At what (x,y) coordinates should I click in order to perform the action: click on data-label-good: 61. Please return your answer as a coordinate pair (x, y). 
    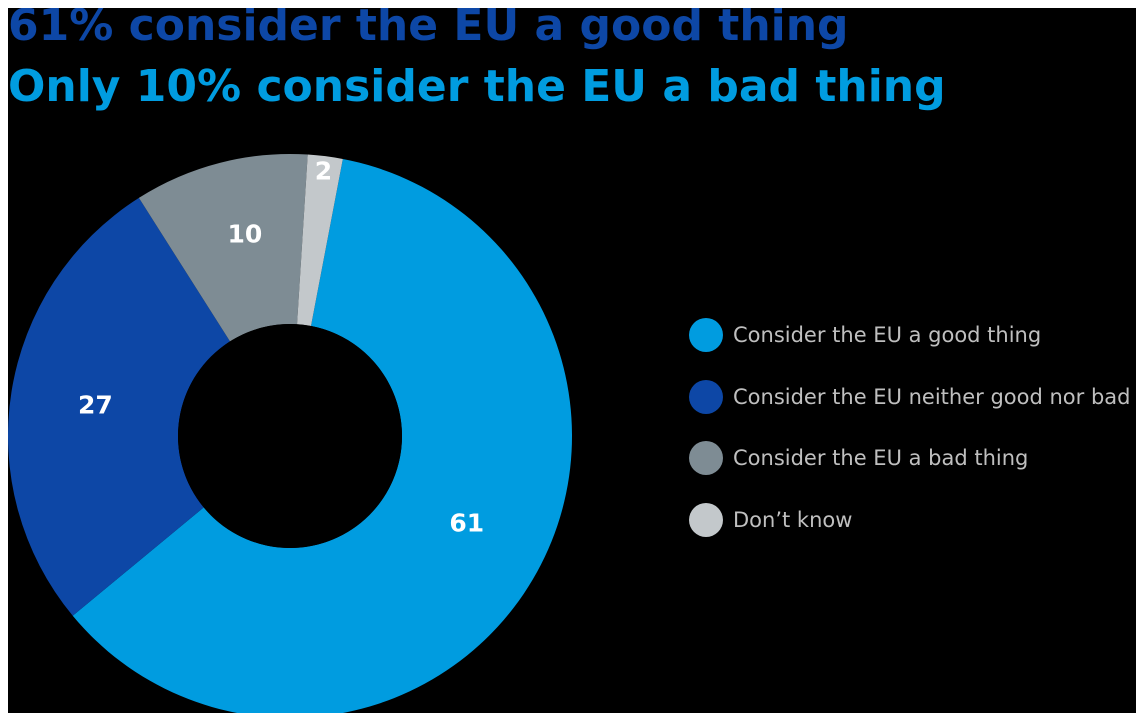
    Looking at the image, I should click on (466, 523).